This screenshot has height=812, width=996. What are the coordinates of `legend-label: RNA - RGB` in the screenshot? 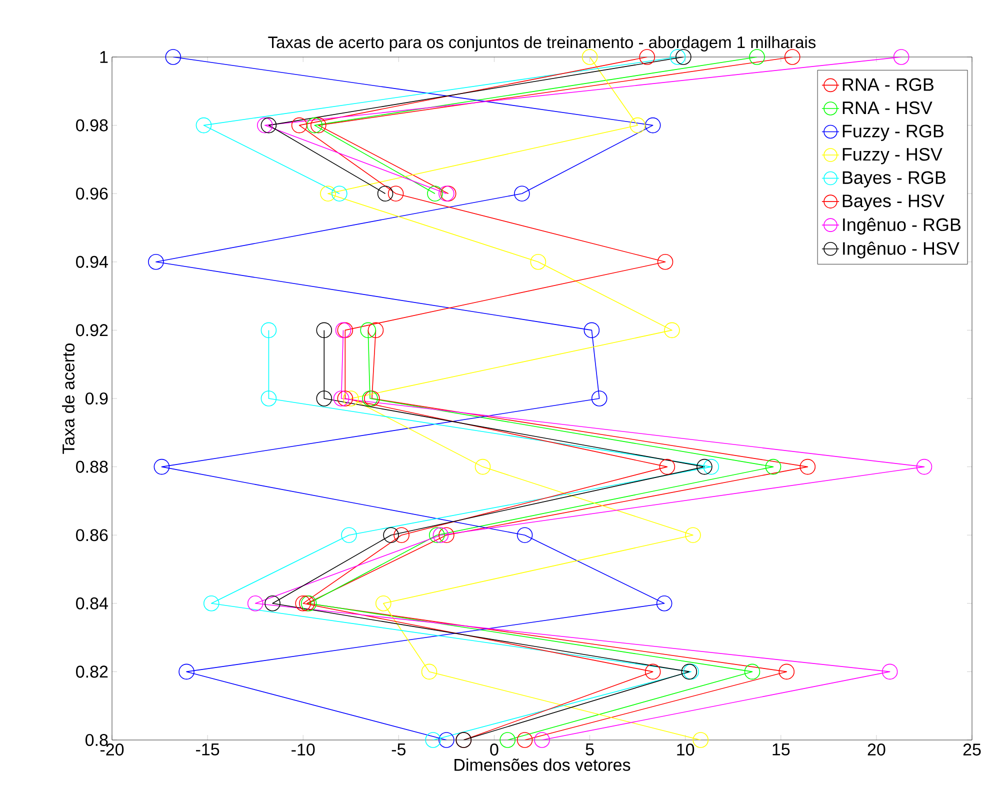 It's located at (888, 84).